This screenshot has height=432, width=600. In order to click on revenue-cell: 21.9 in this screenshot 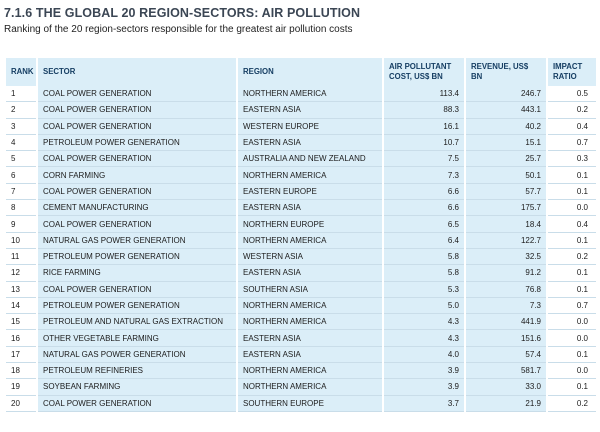, I will do `click(506, 403)`.